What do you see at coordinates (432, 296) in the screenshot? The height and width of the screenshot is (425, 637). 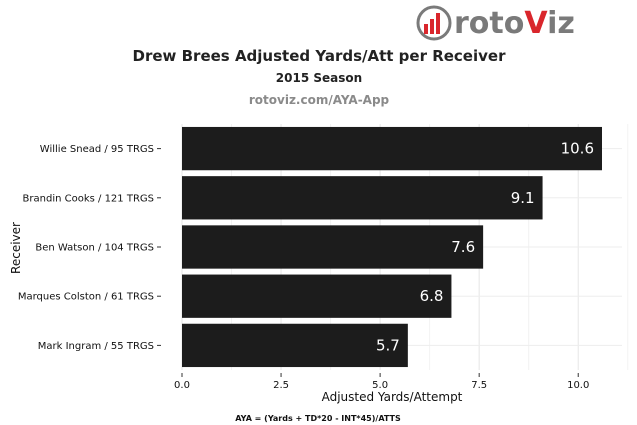 I see `data-label: 6.8` at bounding box center [432, 296].